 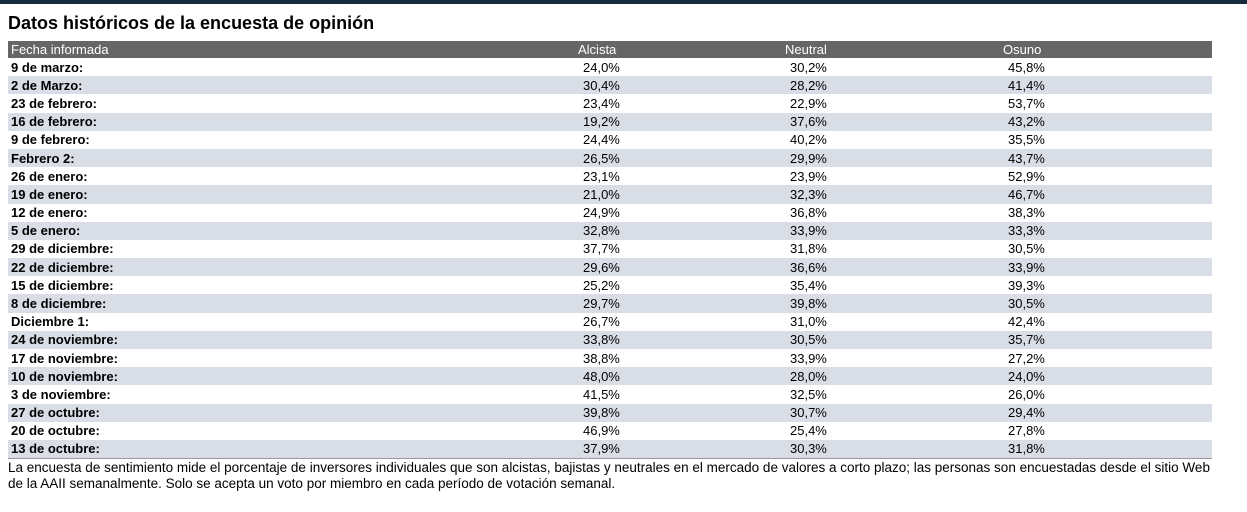 I want to click on neutral-cell: 28,0%, so click(x=808, y=376).